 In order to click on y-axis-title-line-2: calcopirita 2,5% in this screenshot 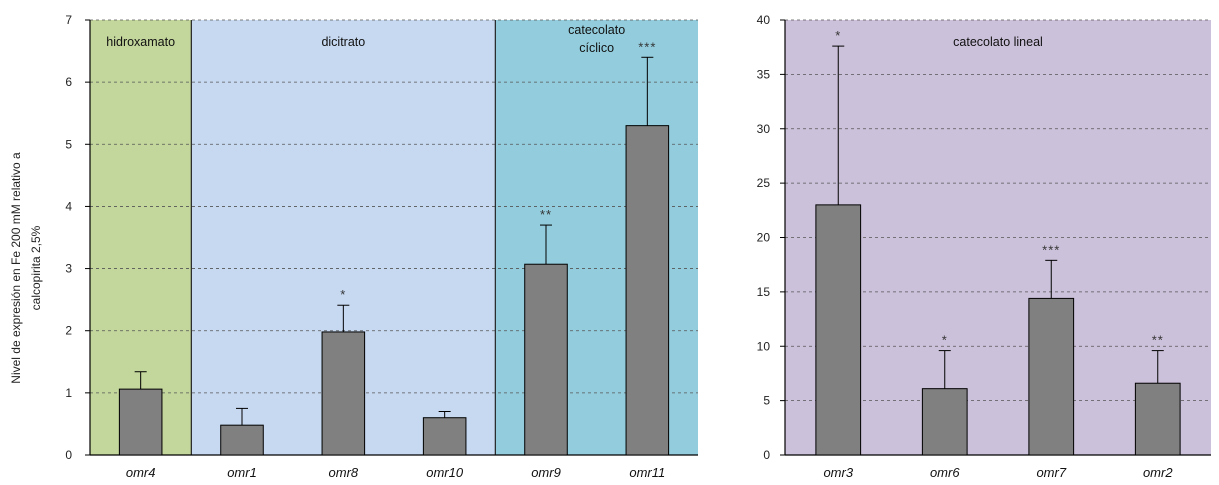, I will do `click(36, 267)`.